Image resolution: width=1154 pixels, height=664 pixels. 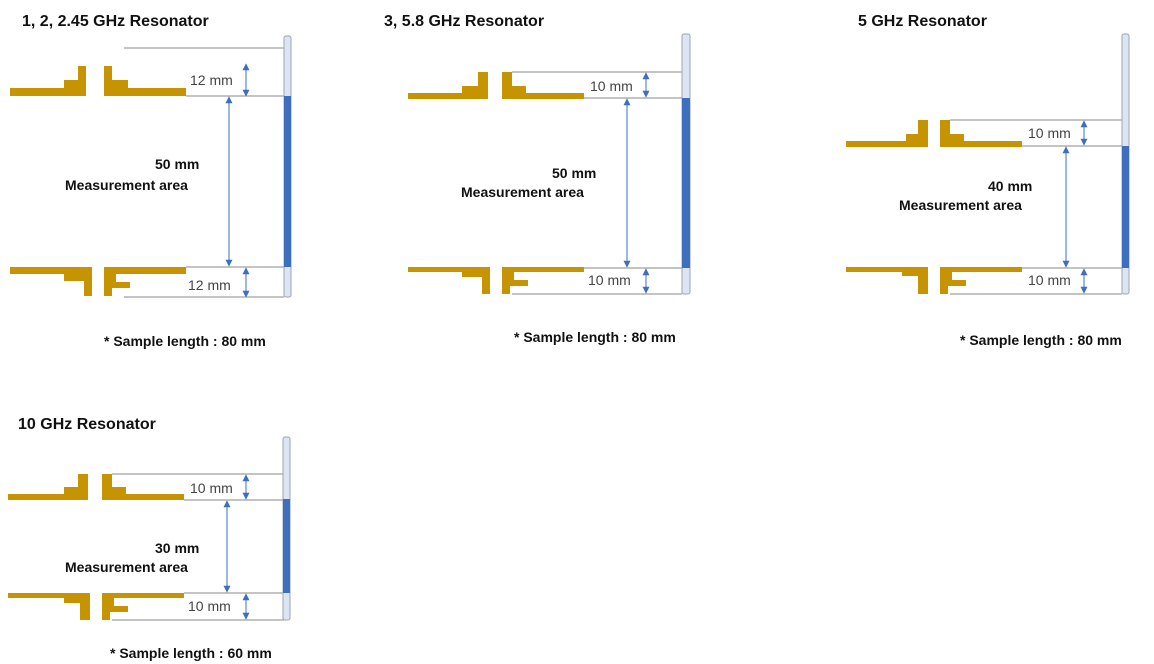 I want to click on panel-title: 3, 5.8 GHz Resonator, so click(x=464, y=21).